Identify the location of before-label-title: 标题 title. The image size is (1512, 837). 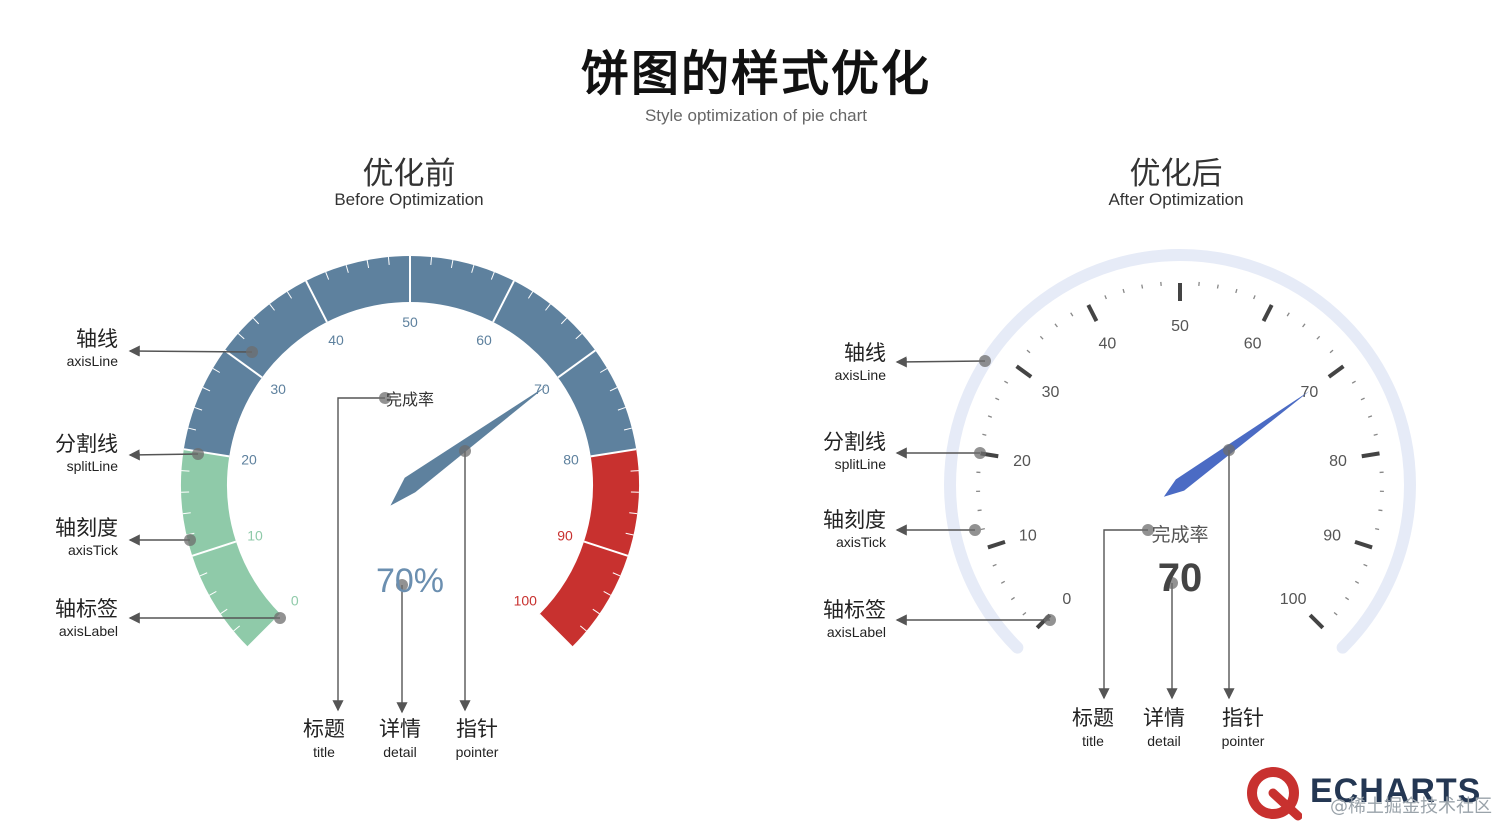
(324, 738).